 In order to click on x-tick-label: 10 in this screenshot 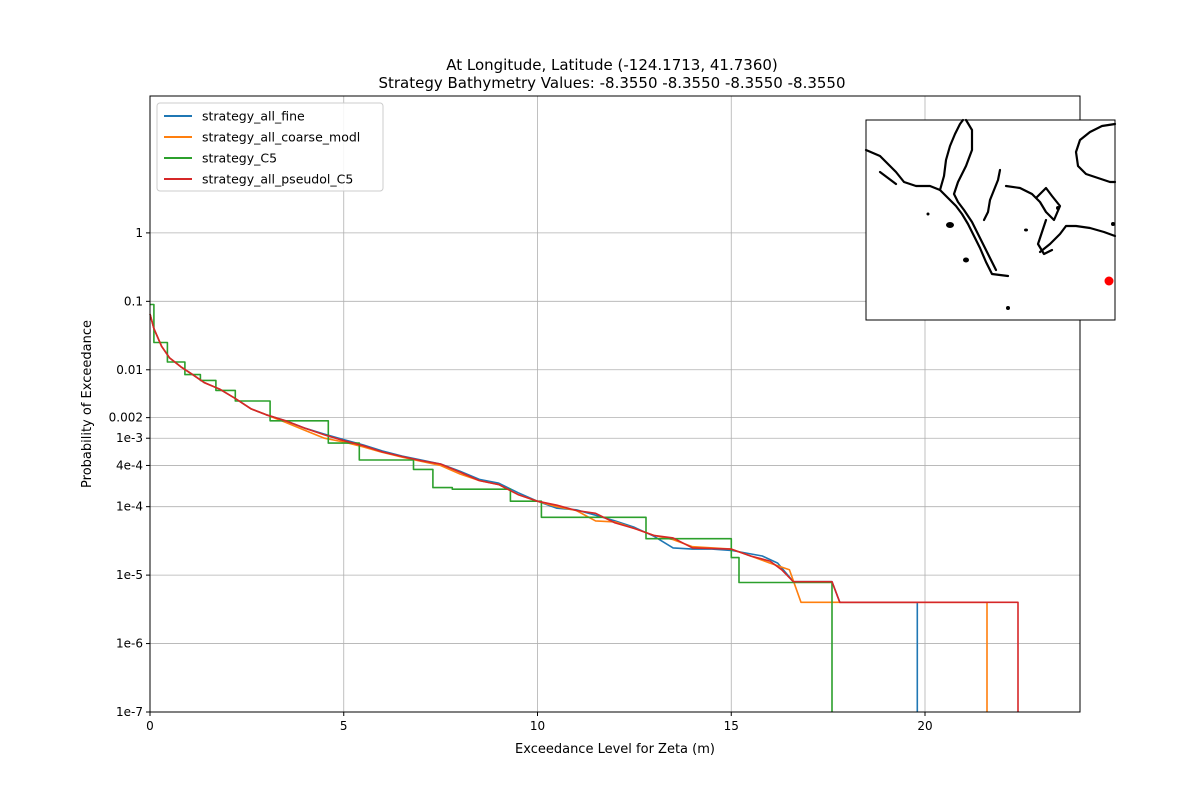, I will do `click(537, 726)`.